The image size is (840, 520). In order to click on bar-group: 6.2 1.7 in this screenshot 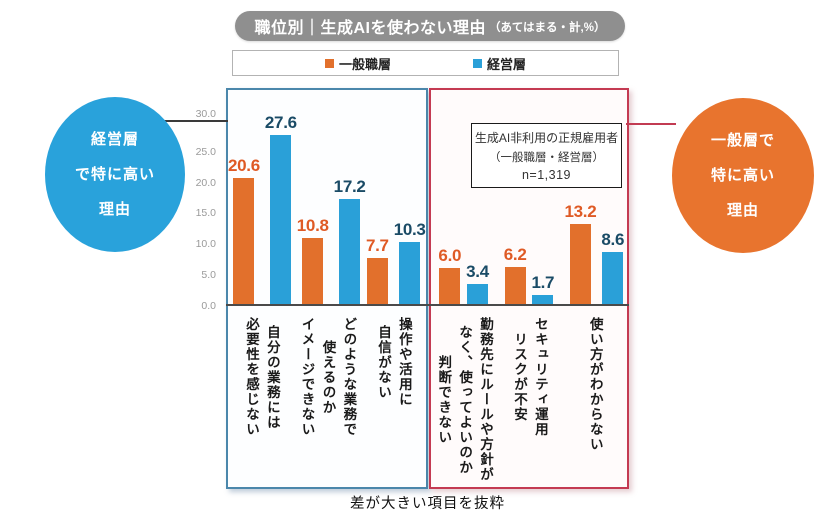, I will do `click(528, 275)`.